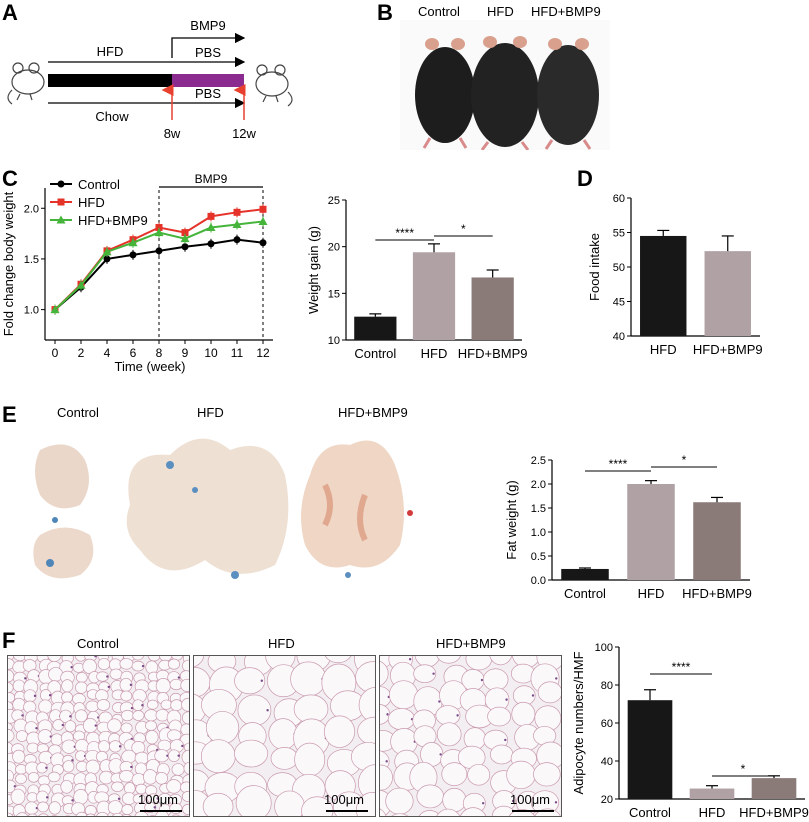 The image size is (809, 822). Describe the element at coordinates (334, 294) in the screenshot. I see `y-tick-label: 15` at that location.